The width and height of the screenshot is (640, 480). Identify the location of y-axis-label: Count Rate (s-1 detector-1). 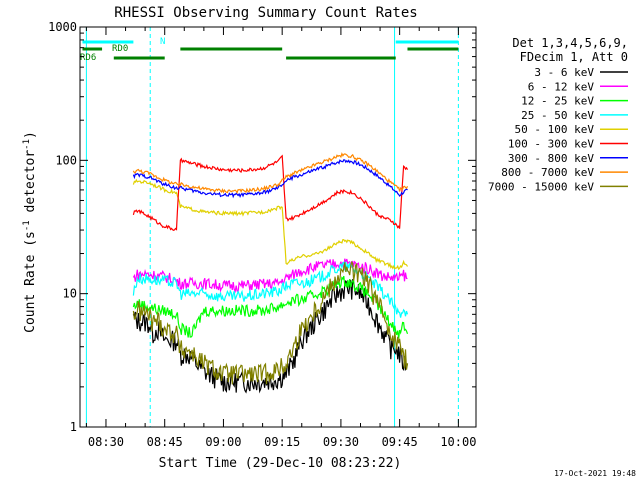
(30, 232).